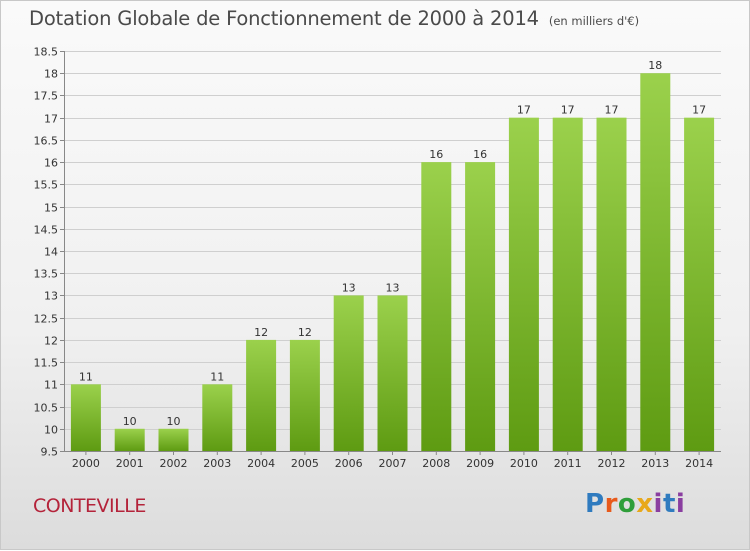 The image size is (750, 551). What do you see at coordinates (699, 463) in the screenshot?
I see `x-tick-label: 2014` at bounding box center [699, 463].